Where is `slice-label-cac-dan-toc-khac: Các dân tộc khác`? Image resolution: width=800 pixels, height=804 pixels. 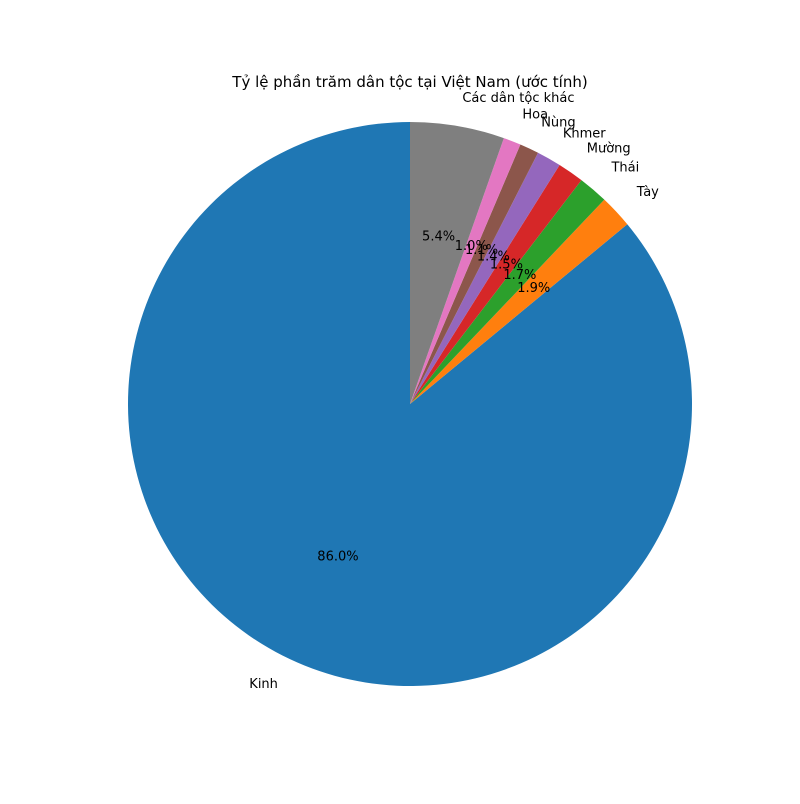 slice-label-cac-dan-toc-khac: Các dân tộc khác is located at coordinates (518, 98).